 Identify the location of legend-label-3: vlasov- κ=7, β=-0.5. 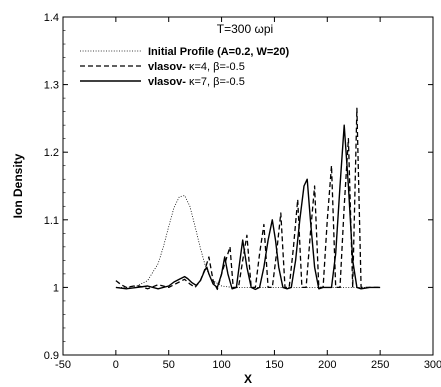
(196, 82).